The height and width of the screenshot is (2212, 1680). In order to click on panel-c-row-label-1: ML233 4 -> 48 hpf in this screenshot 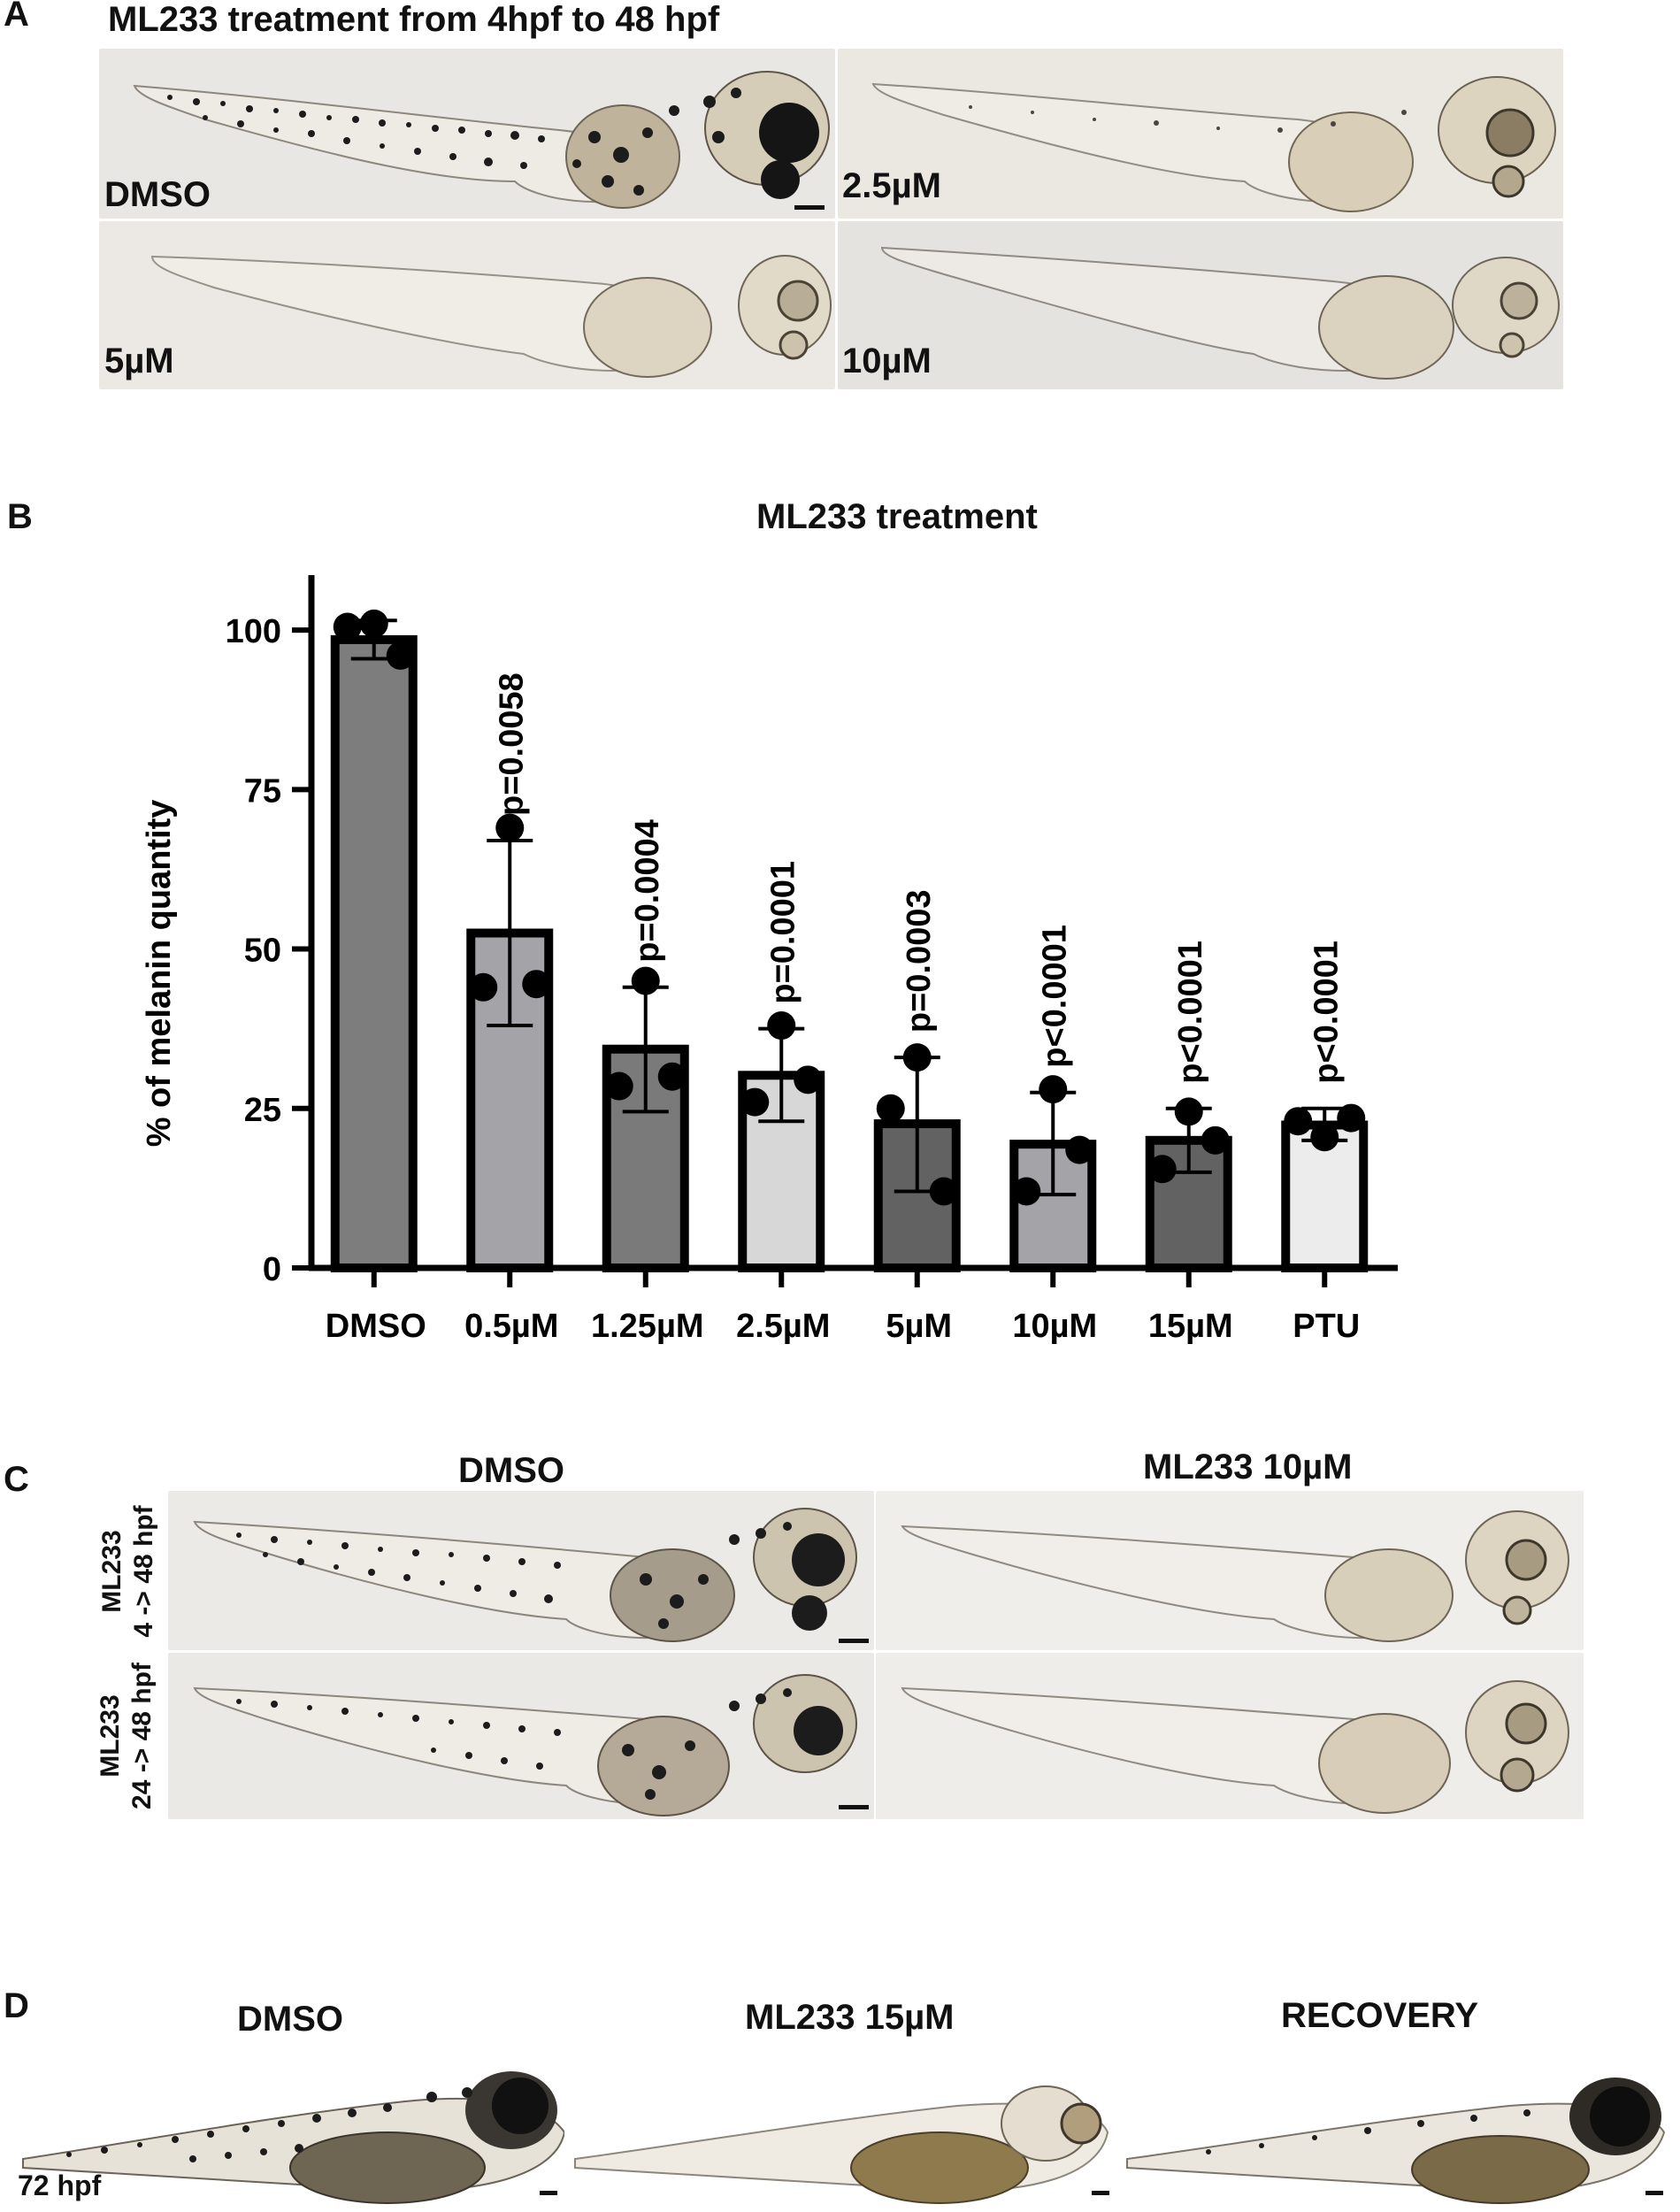, I will do `click(128, 1571)`.